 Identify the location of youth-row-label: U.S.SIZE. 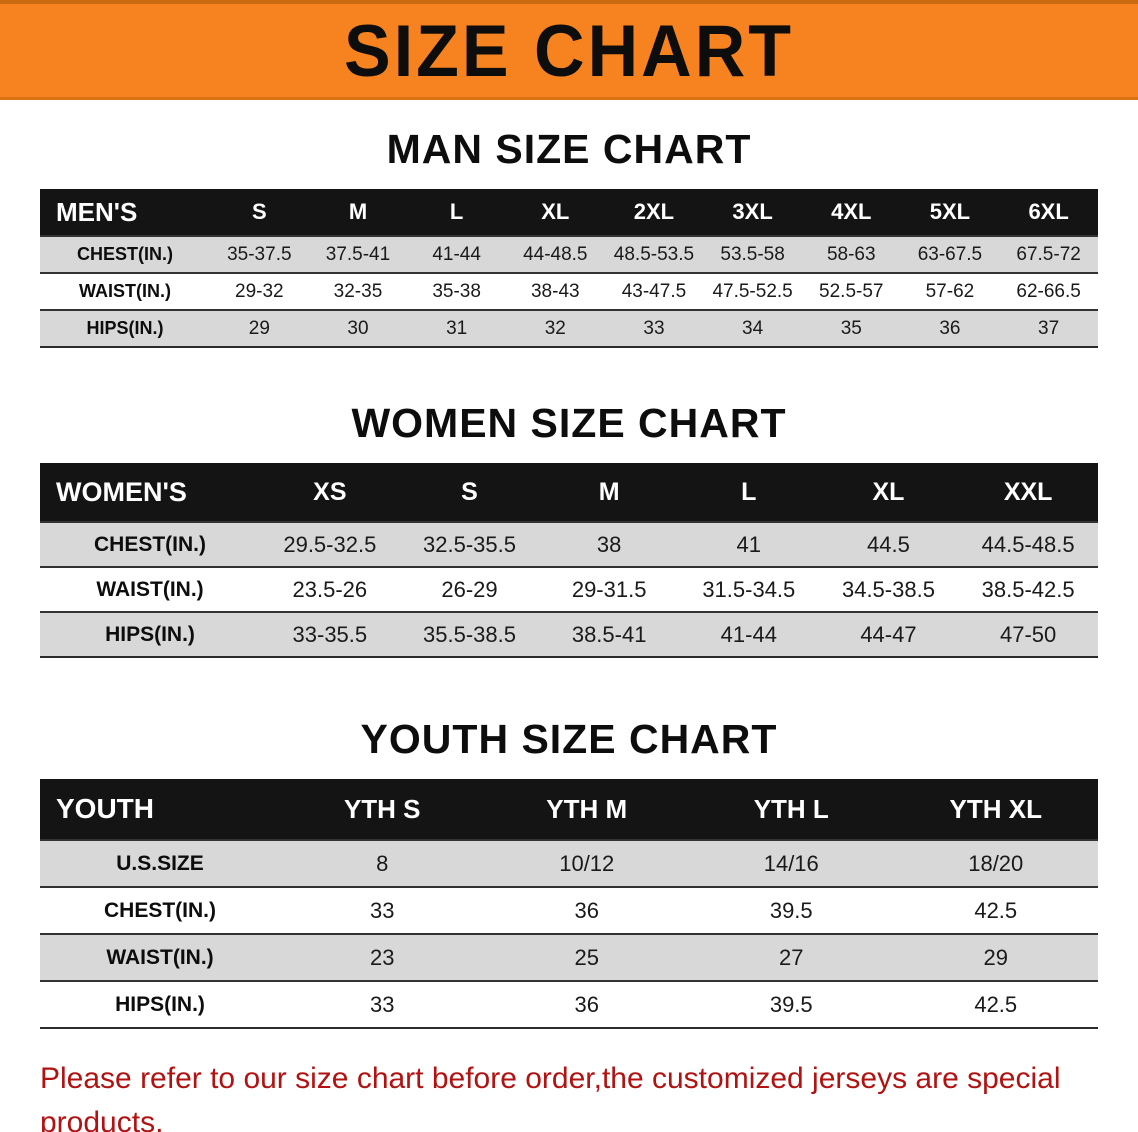
(160, 863).